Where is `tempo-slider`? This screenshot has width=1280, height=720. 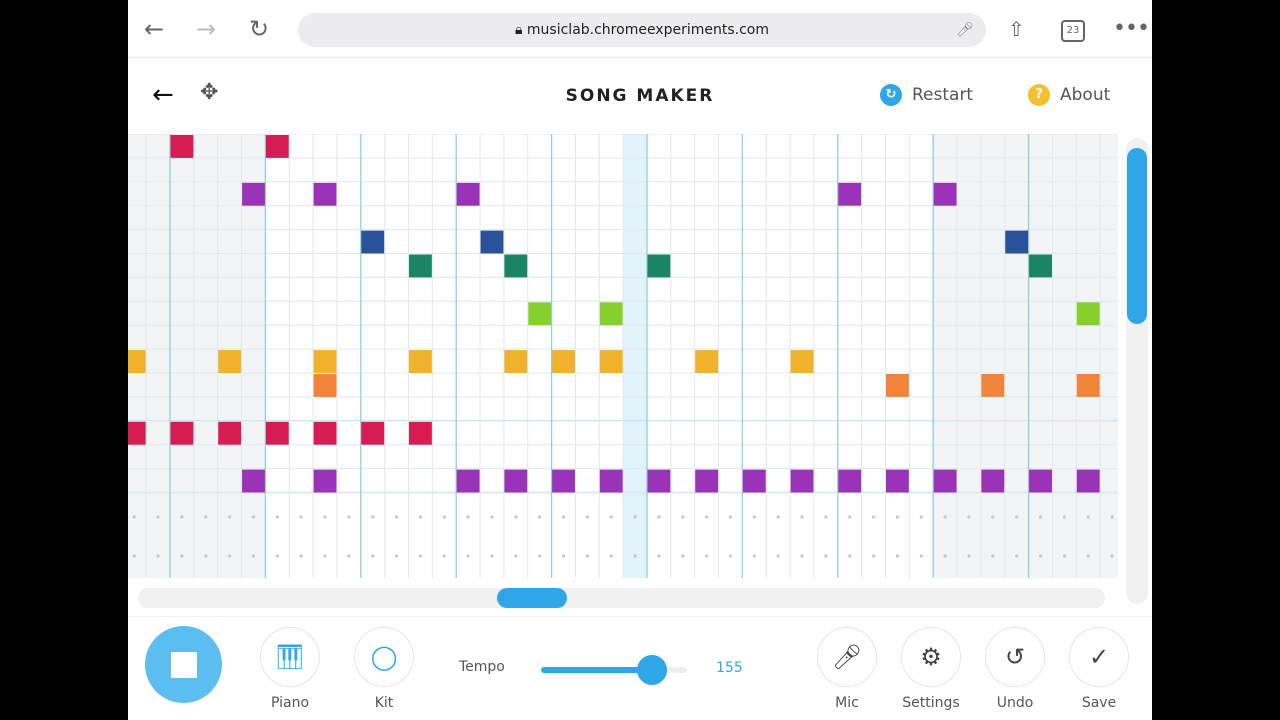
tempo-slider is located at coordinates (614, 670).